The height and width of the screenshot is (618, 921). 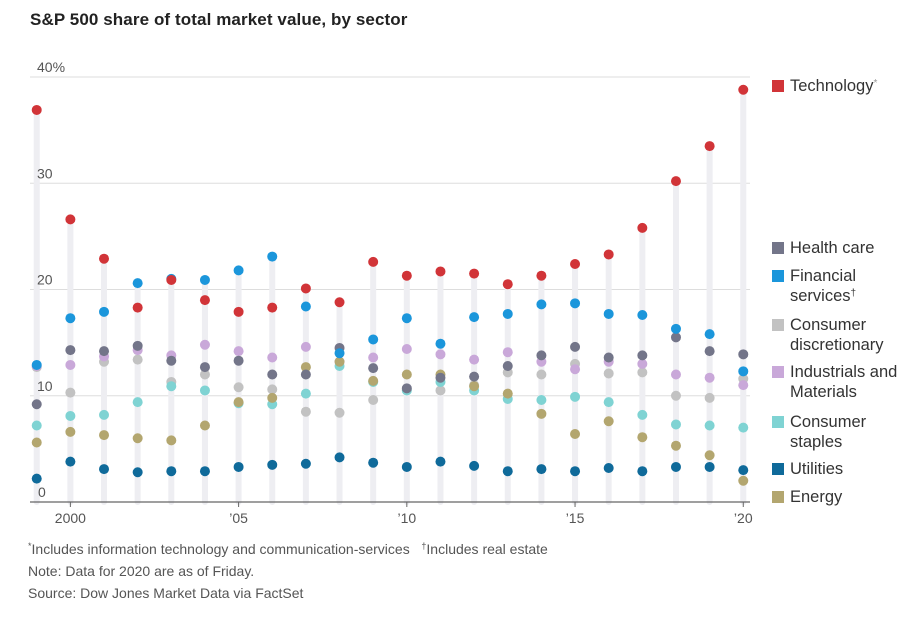 I want to click on legend-item: Health care, so click(x=843, y=248).